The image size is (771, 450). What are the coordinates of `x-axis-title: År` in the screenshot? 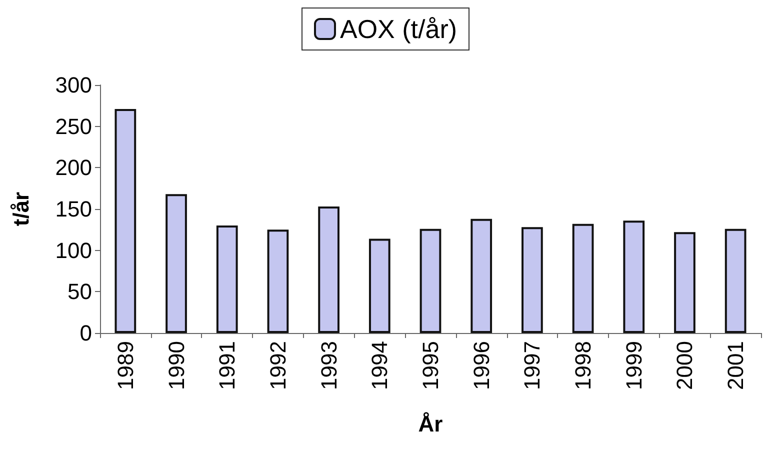 It's located at (431, 424).